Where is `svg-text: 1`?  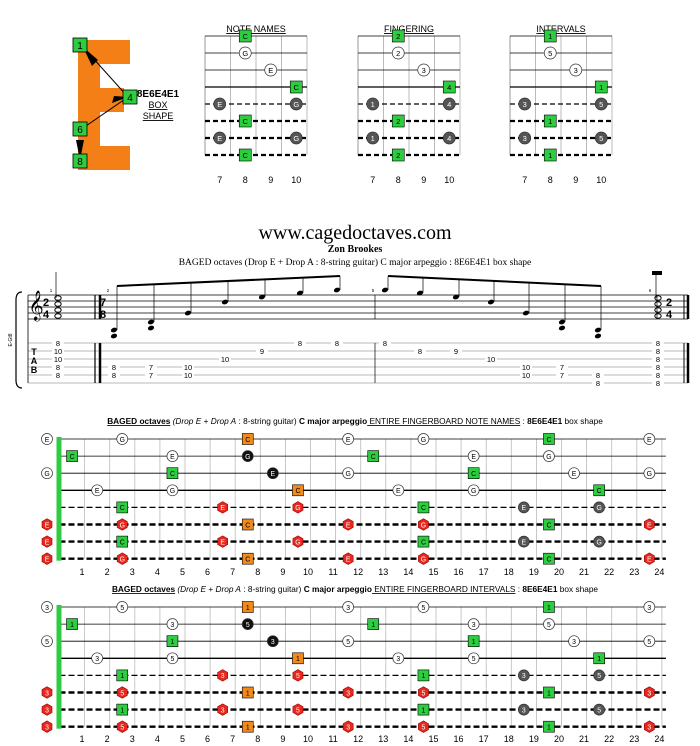 svg-text: 1 is located at coordinates (80, 46).